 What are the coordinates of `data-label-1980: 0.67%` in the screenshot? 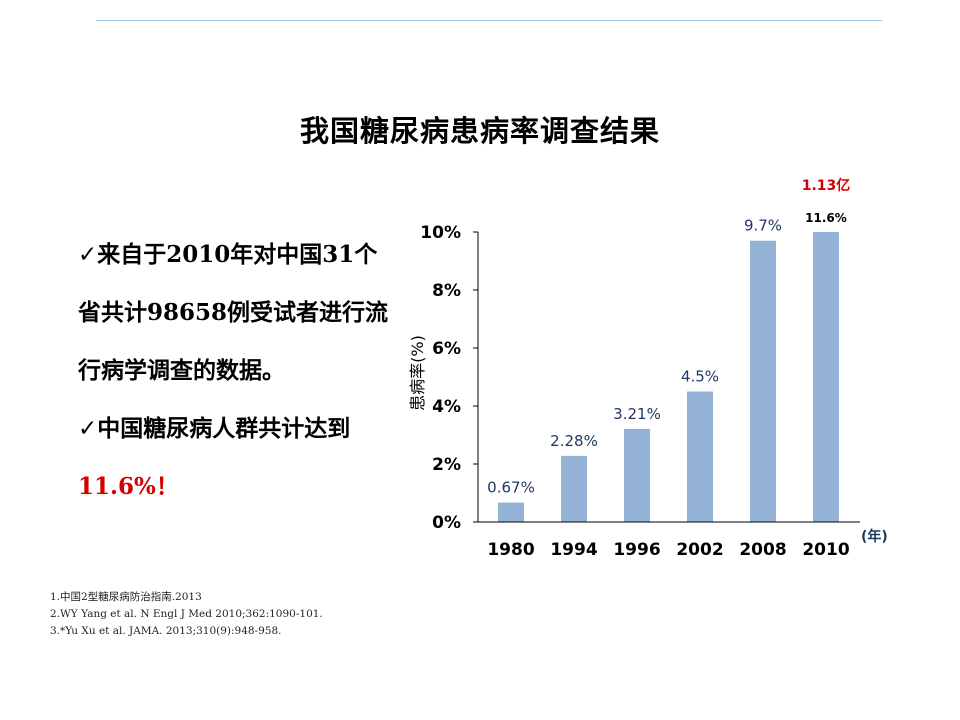 It's located at (511, 488).